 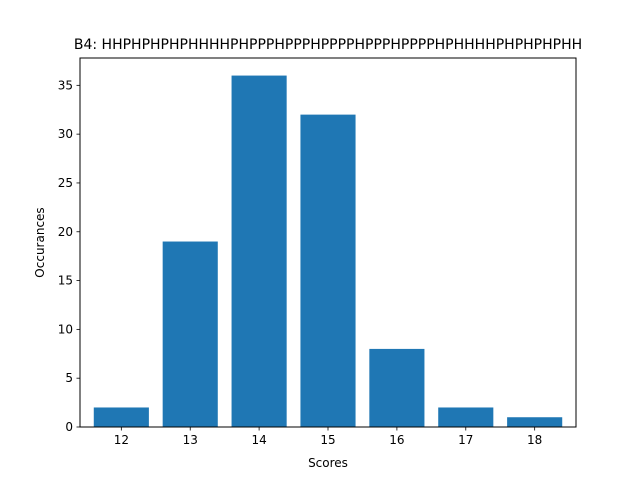 I want to click on y-axis-ticks: 0 5 10 15 20 25 30 35, so click(x=69, y=256).